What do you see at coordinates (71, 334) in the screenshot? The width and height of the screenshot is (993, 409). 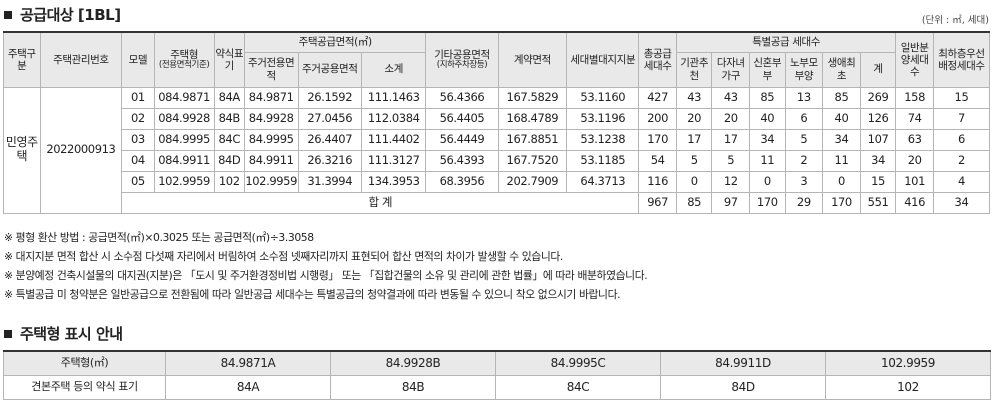 I see `section-title-text: 주택형 표시 안내` at bounding box center [71, 334].